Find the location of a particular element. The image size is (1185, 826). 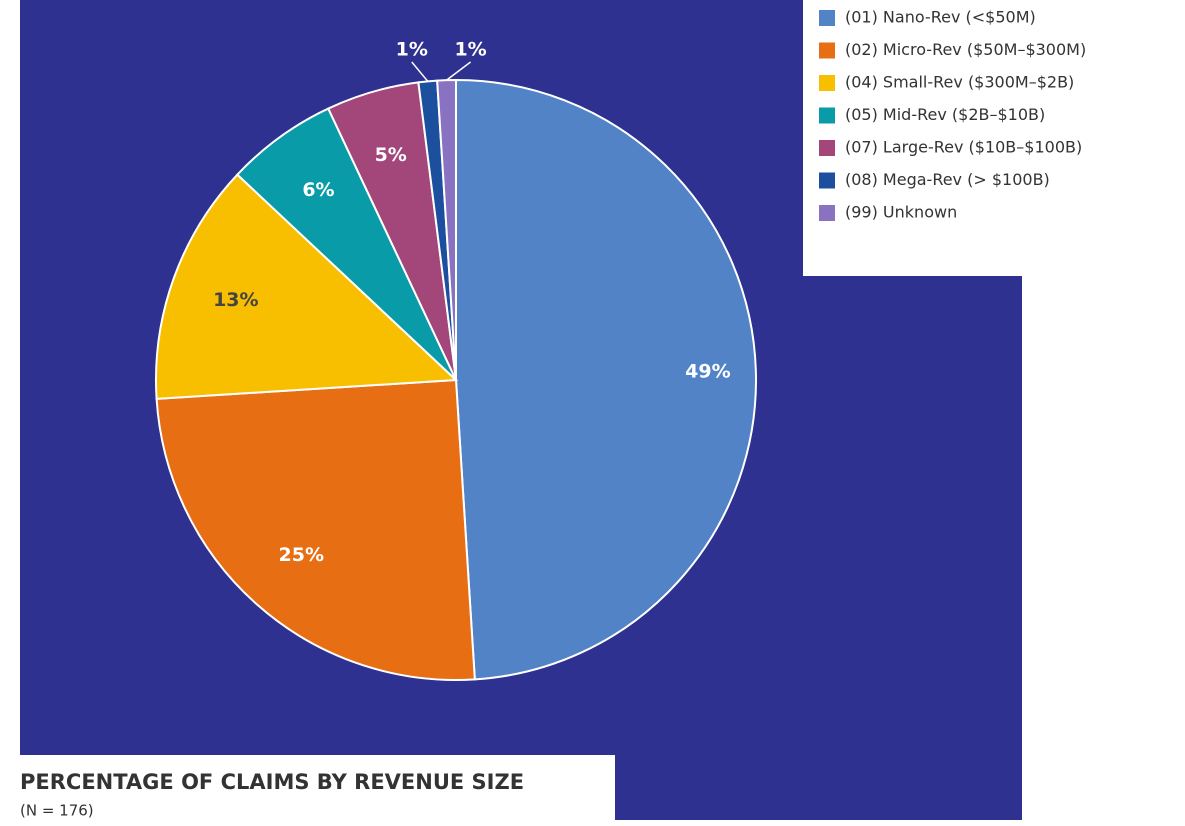

legend-box is located at coordinates (994, 138).